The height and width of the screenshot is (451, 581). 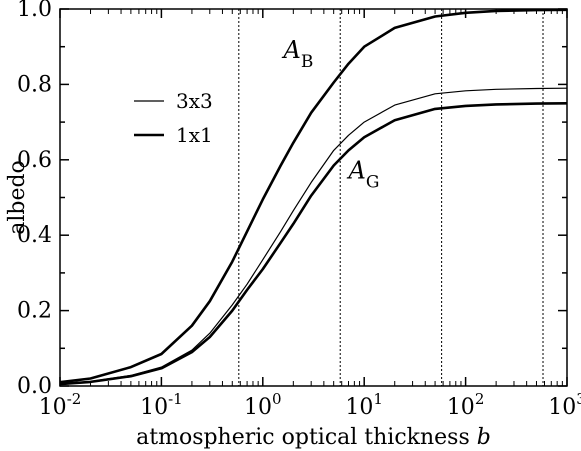 I want to click on x-tick-label-exponent: -2, so click(x=74, y=399).